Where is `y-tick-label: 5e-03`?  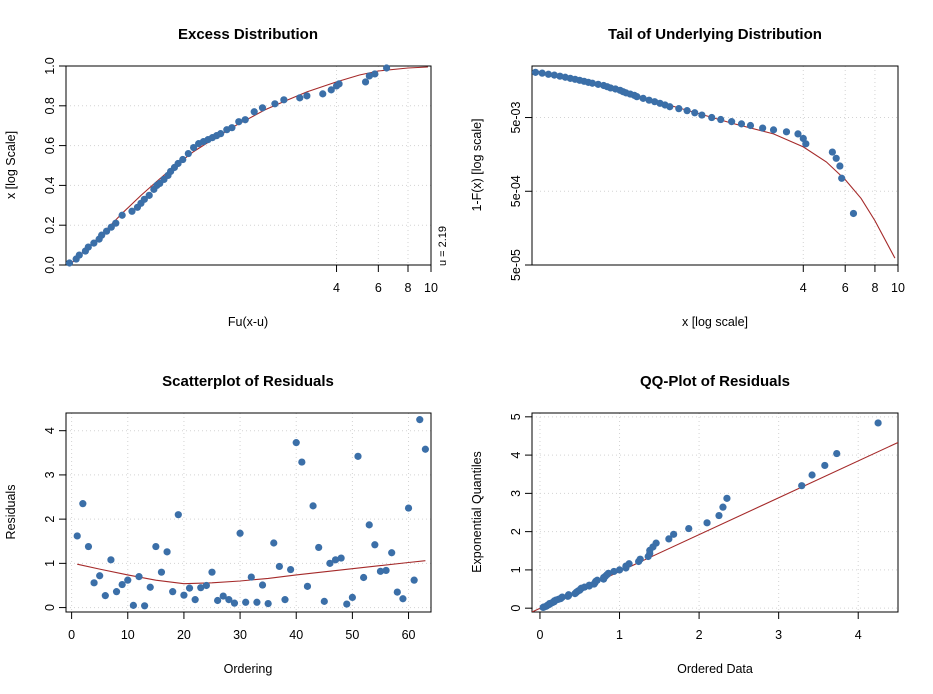 y-tick-label: 5e-03 is located at coordinates (516, 118).